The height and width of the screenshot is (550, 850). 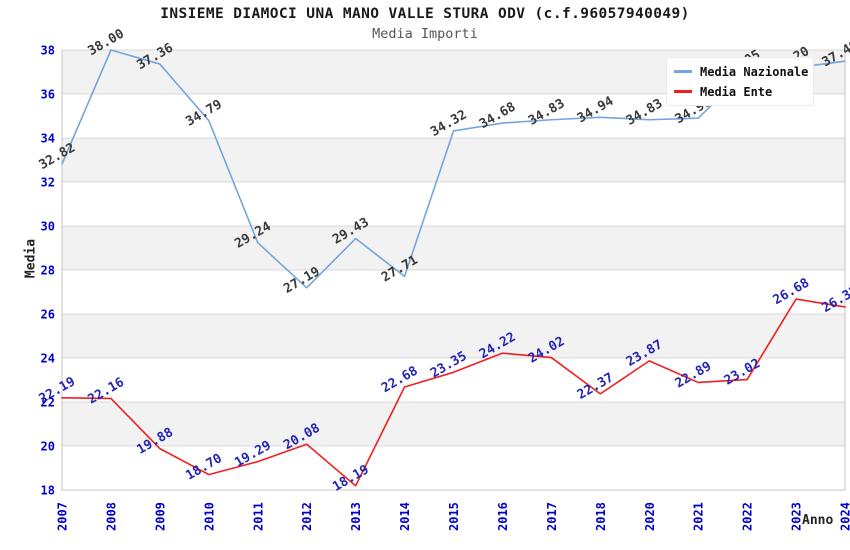 What do you see at coordinates (160, 516) in the screenshot?
I see `x-tick-label: 2009` at bounding box center [160, 516].